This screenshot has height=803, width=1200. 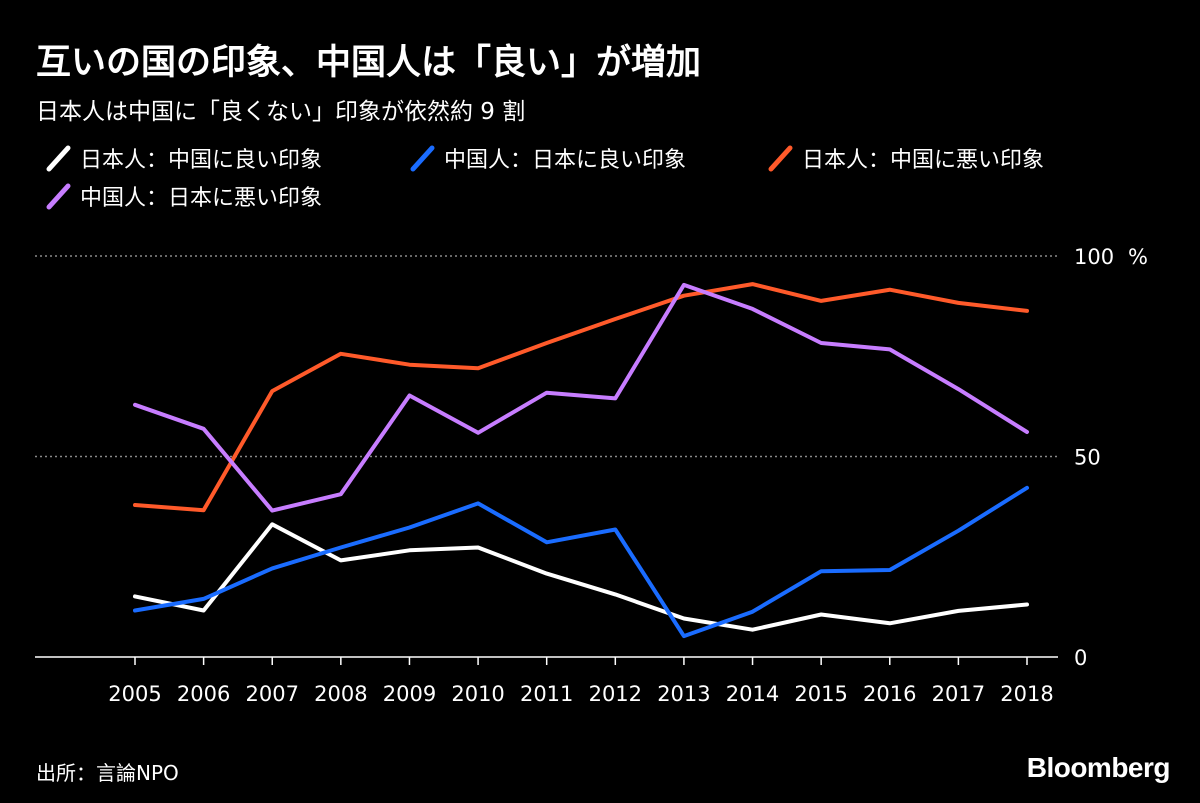 I want to click on legend-swatch-china-good, so click(x=422, y=158).